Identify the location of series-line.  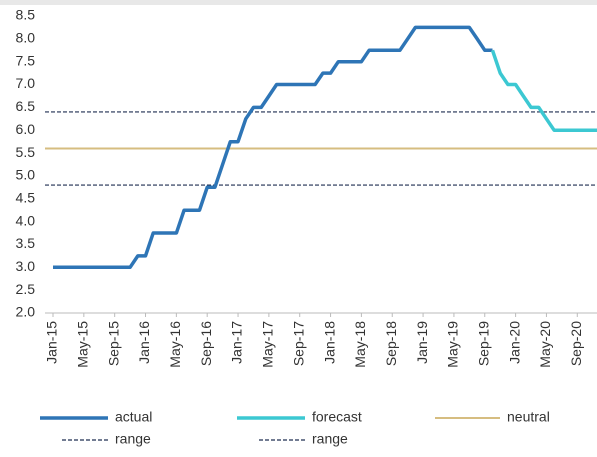
(543, 90).